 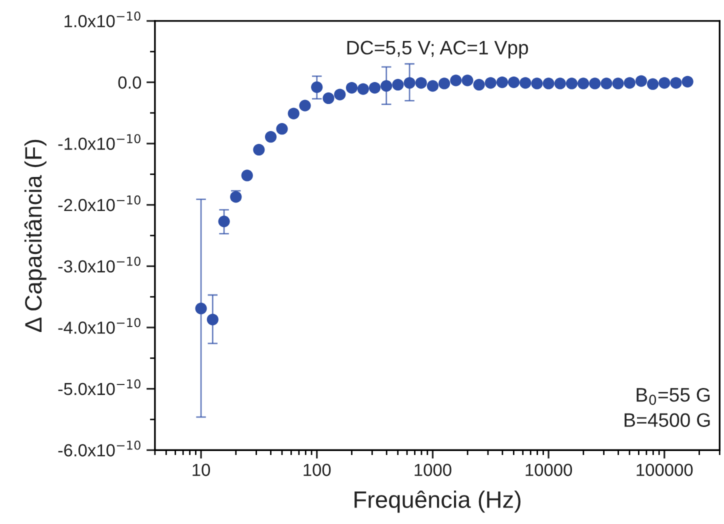 I want to click on annotation: DC=5,5 V; AC=1 Vpp, so click(x=437, y=49).